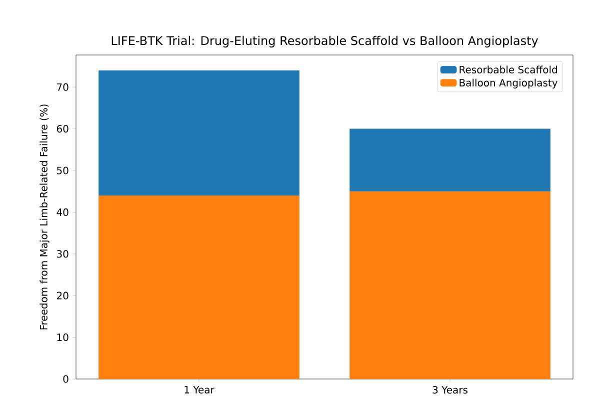 This screenshot has width=604, height=404. I want to click on y-tick-label: 20, so click(62, 296).